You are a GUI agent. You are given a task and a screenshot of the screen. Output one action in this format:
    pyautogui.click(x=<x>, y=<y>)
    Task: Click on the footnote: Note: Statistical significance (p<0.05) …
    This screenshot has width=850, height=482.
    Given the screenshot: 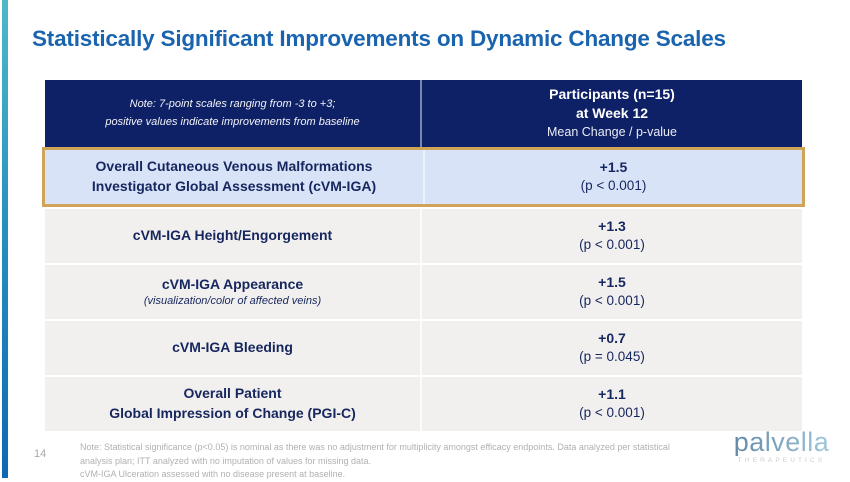 What is the action you would take?
    pyautogui.click(x=386, y=461)
    